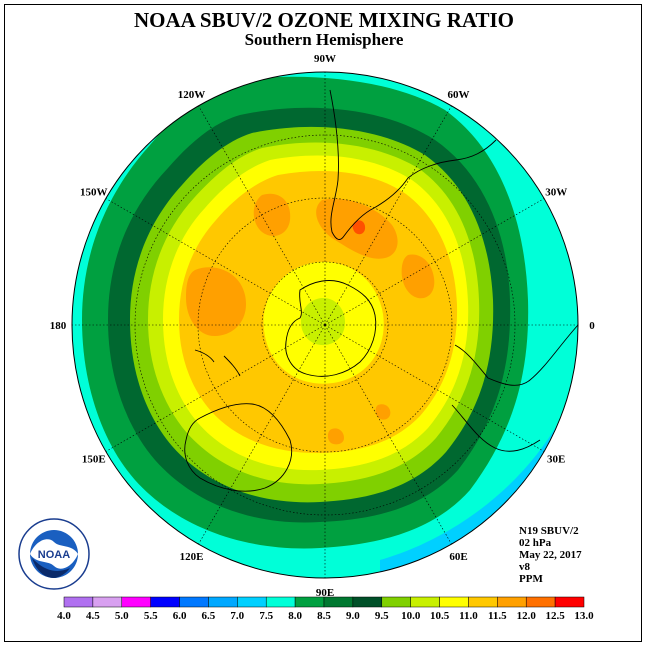  Describe the element at coordinates (324, 616) in the screenshot. I see `colorbar-tick-label: 8.5` at that location.